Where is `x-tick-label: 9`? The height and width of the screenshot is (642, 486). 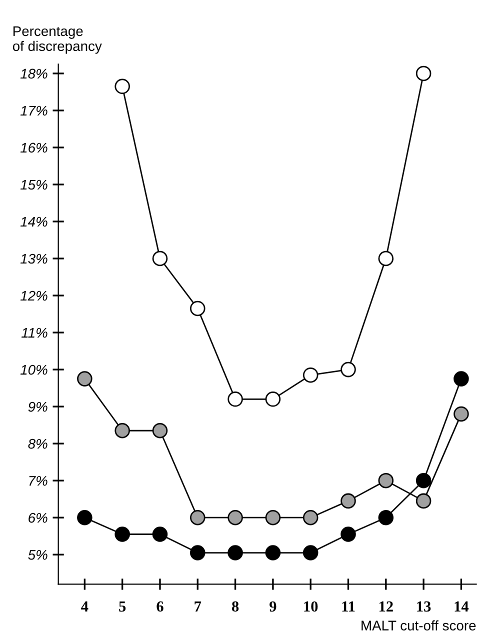
x-tick-label: 9 is located at coordinates (273, 606).